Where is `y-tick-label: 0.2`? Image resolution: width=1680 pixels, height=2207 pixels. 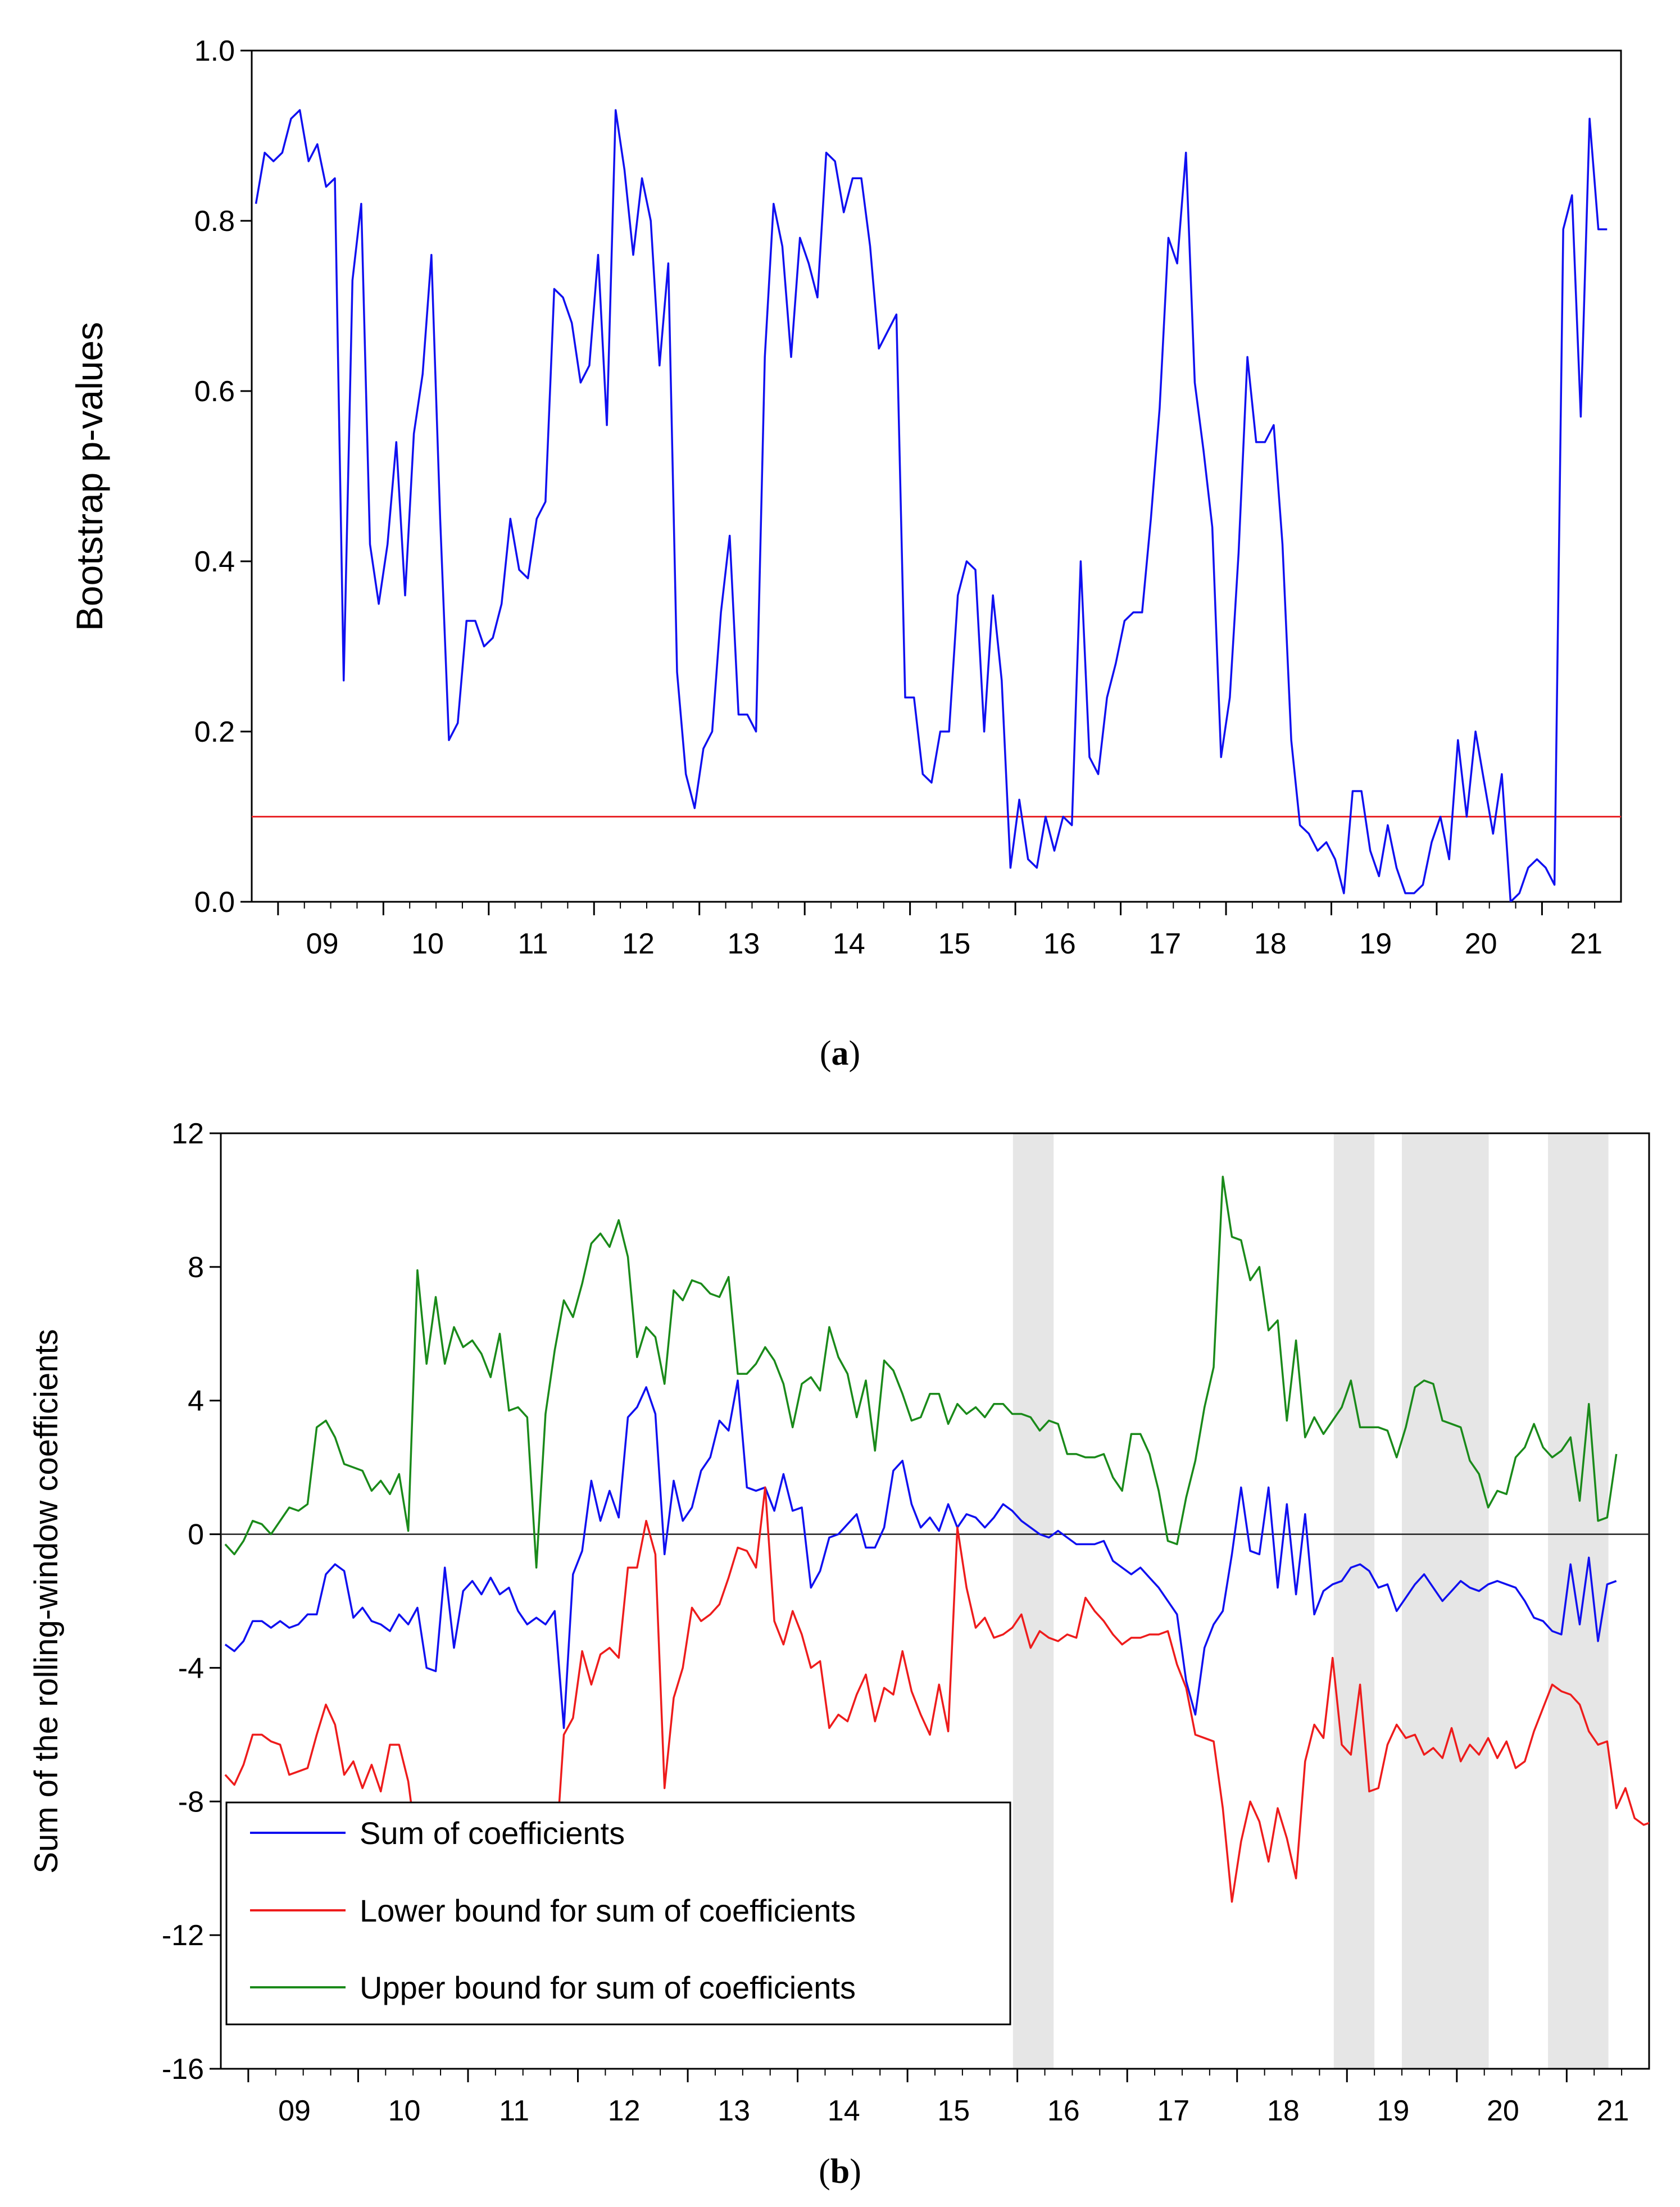 y-tick-label: 0.2 is located at coordinates (214, 732).